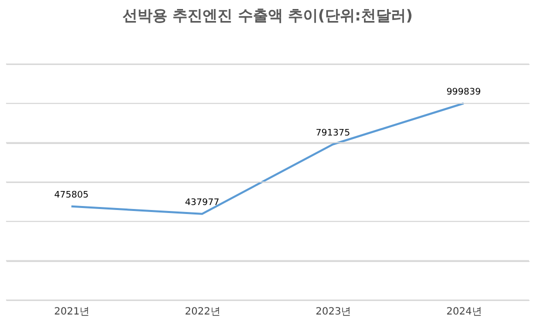  I want to click on x-tick-label: 2022년, so click(202, 312).